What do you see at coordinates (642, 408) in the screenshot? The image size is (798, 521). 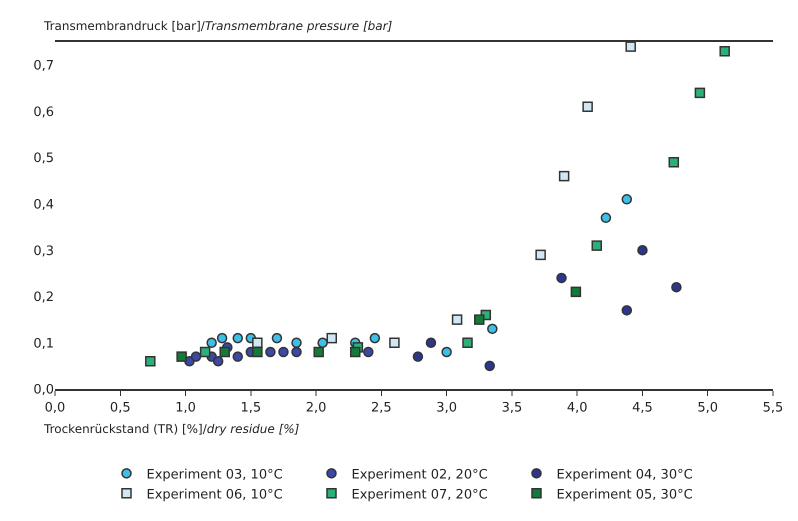 I see `x-tick-label: 4,5` at bounding box center [642, 408].